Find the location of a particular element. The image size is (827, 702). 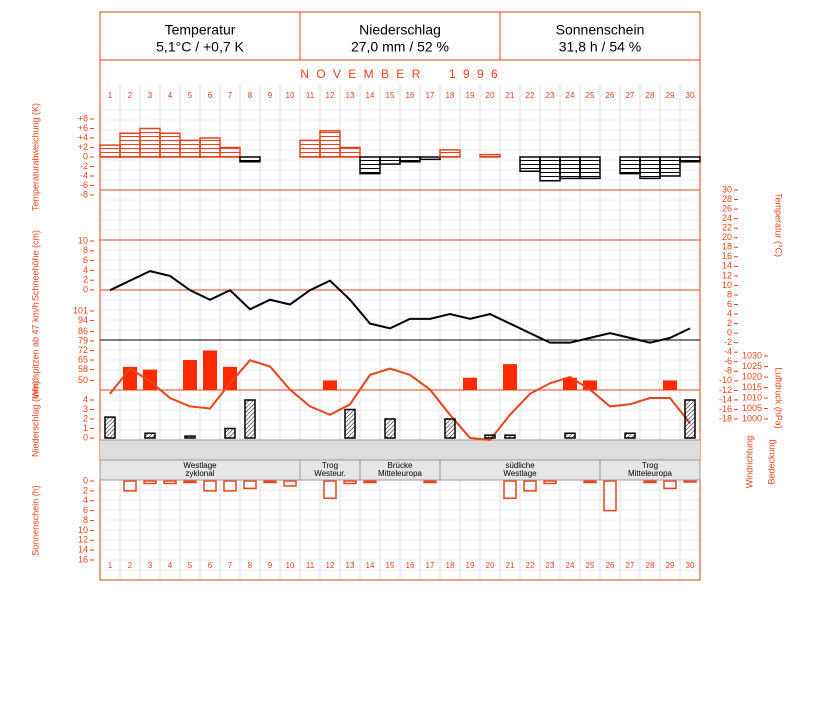

day-label: 30 is located at coordinates (690, 95).